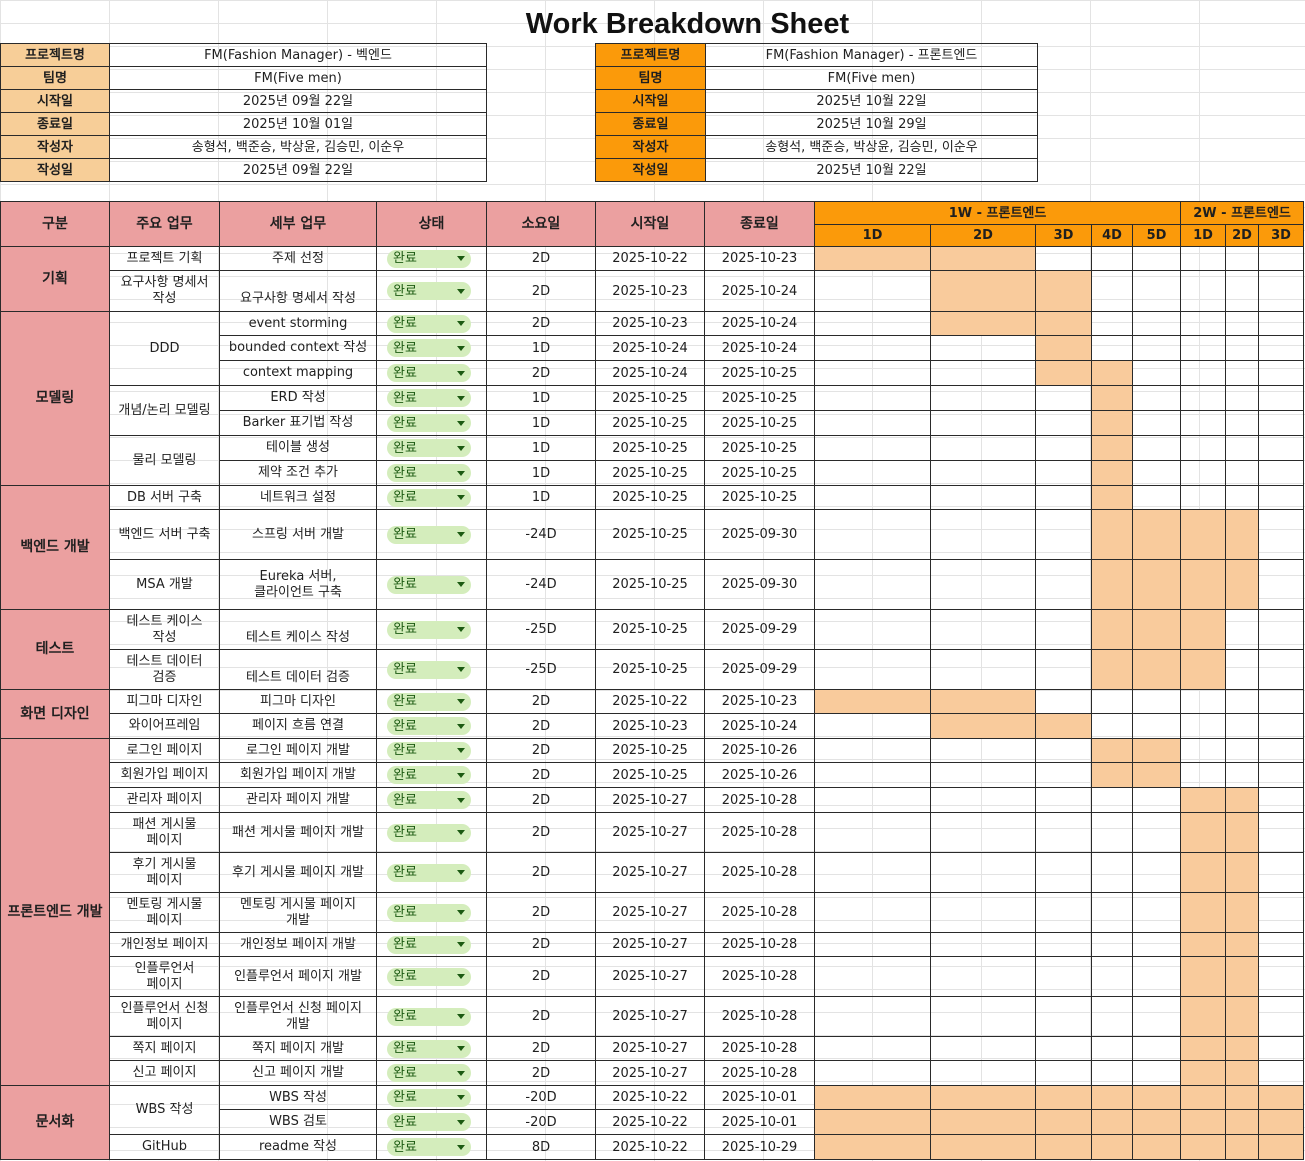 The width and height of the screenshot is (1305, 1161). What do you see at coordinates (759, 775) in the screenshot?
I see `end-date-cell: 2025-10-26` at bounding box center [759, 775].